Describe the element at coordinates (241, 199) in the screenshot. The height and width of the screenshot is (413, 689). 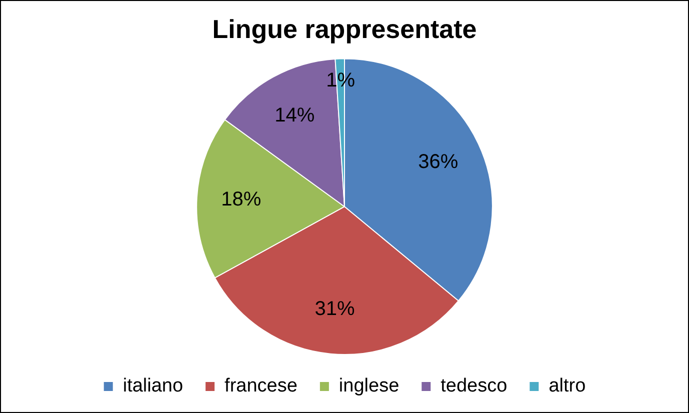
I see `data-label: 18%` at that location.